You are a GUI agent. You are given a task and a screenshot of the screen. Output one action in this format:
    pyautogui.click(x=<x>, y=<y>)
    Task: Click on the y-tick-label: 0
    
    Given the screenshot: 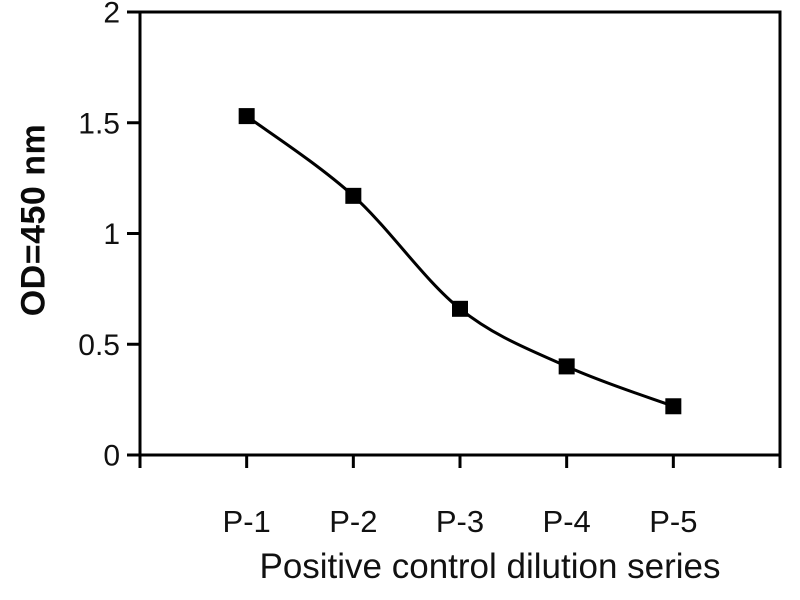 What is the action you would take?
    pyautogui.click(x=111, y=456)
    